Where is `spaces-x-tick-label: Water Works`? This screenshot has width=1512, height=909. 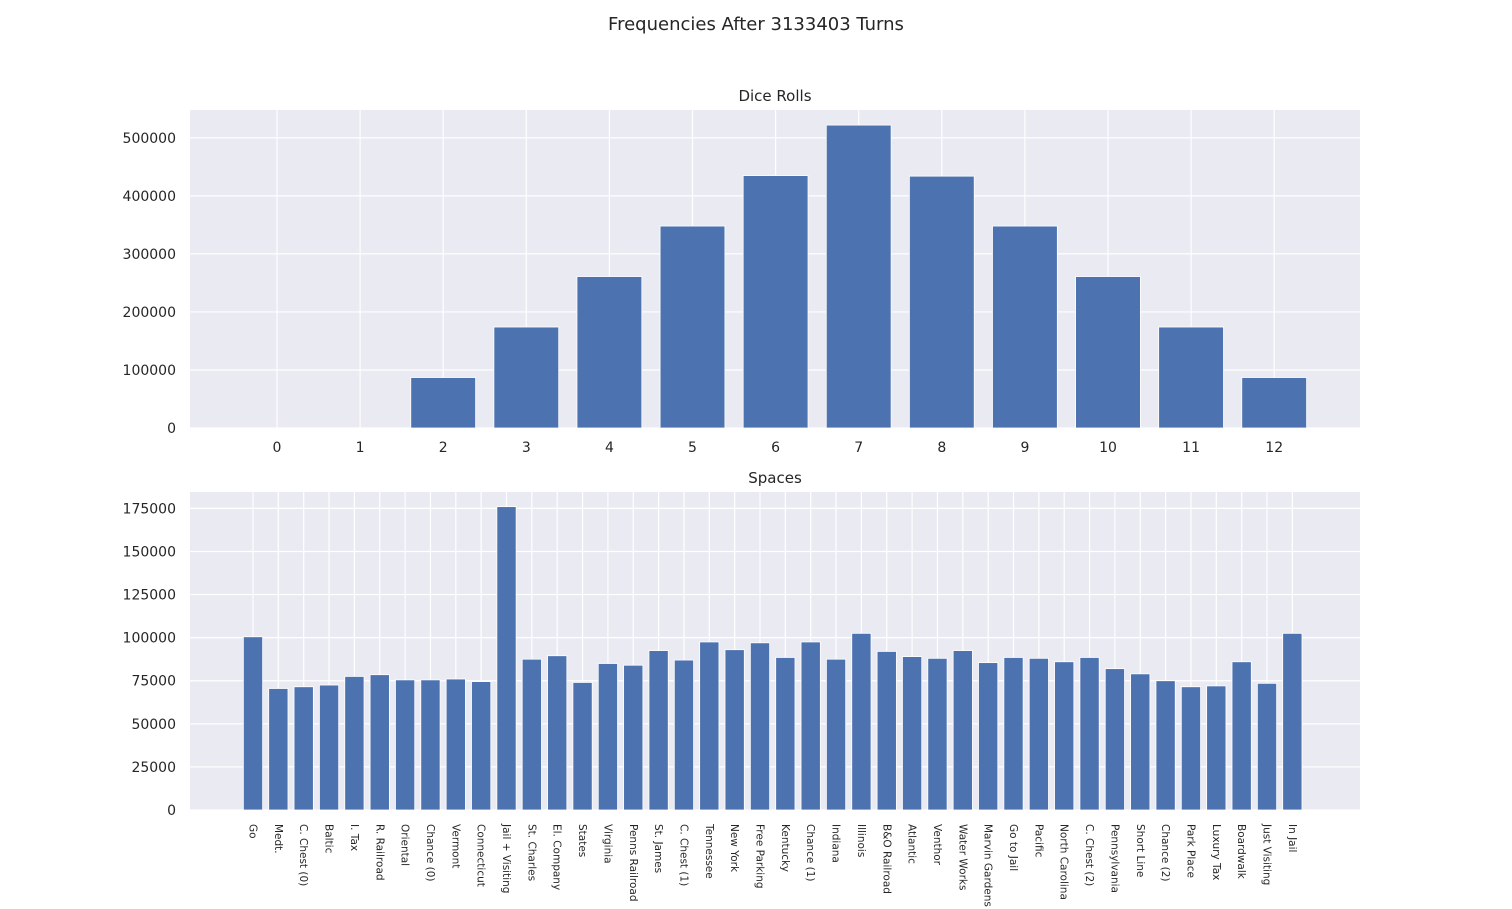
spaces-x-tick-label: Water Works is located at coordinates (962, 857).